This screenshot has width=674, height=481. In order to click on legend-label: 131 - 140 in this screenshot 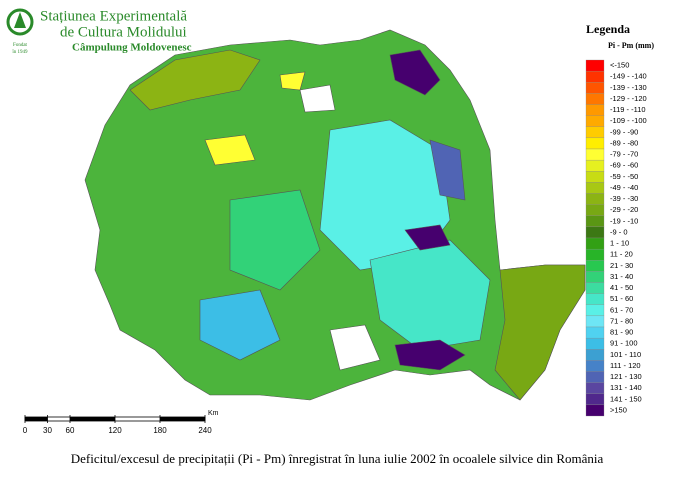, I will do `click(626, 387)`.